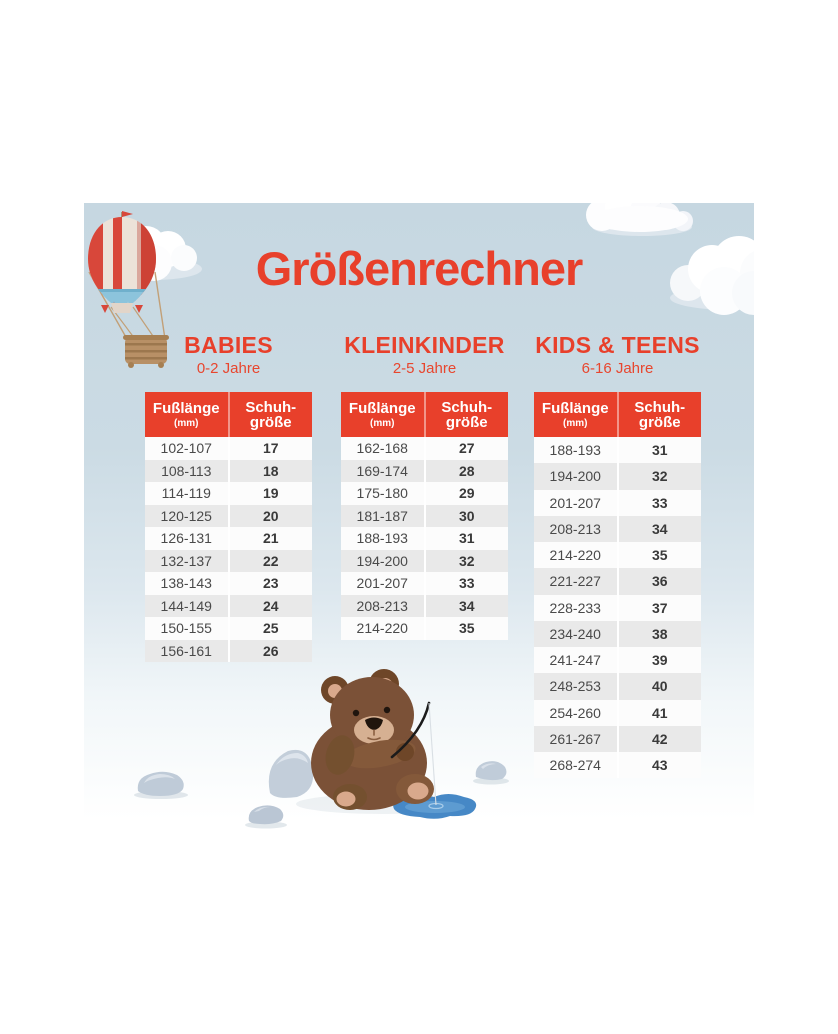 The image size is (838, 1034). Describe the element at coordinates (575, 738) in the screenshot. I see `foot-length-value: 261-267` at that location.